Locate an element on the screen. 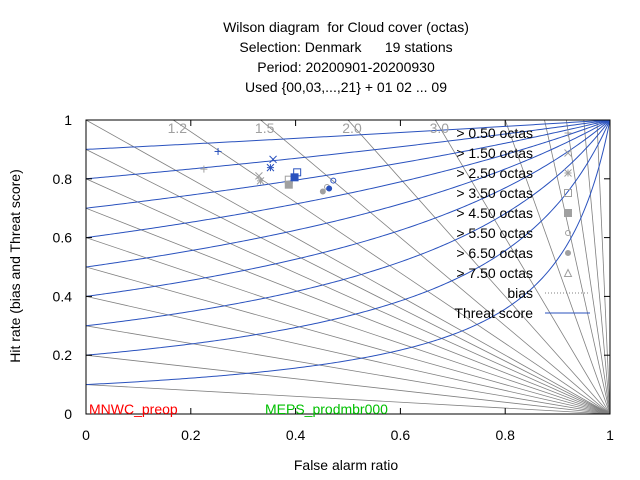  data-points is located at coordinates (268, 171).